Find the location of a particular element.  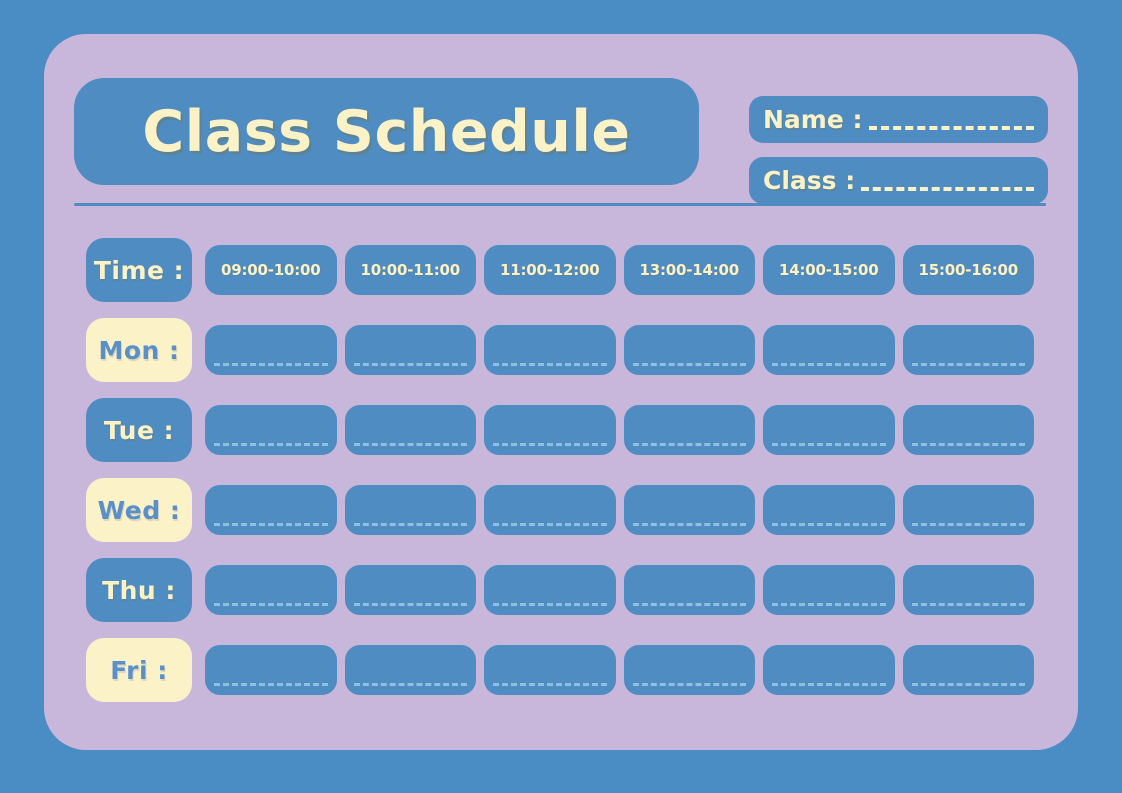

time-slot: 13:00-14:00 is located at coordinates (689, 270).